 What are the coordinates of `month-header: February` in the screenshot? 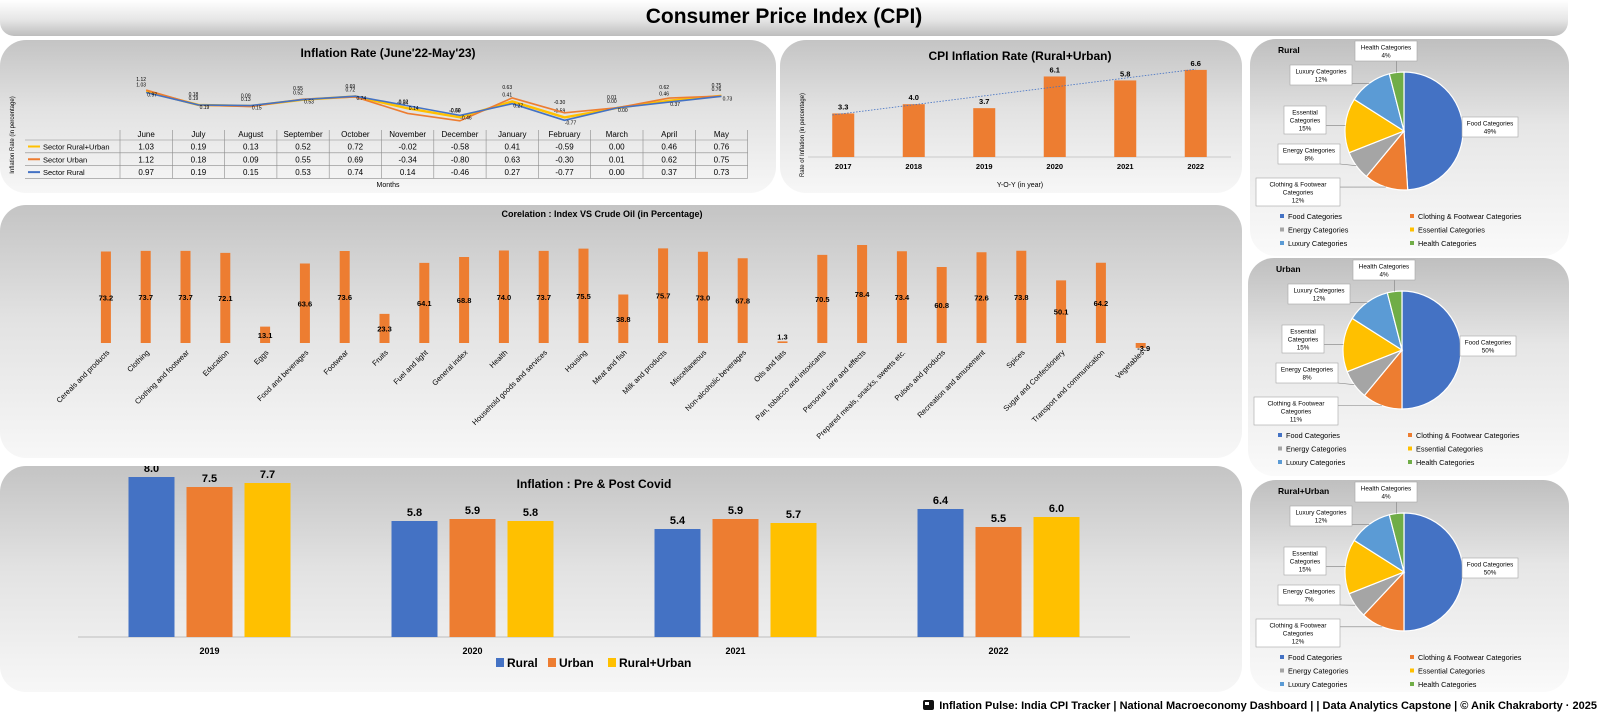 It's located at (565, 134).